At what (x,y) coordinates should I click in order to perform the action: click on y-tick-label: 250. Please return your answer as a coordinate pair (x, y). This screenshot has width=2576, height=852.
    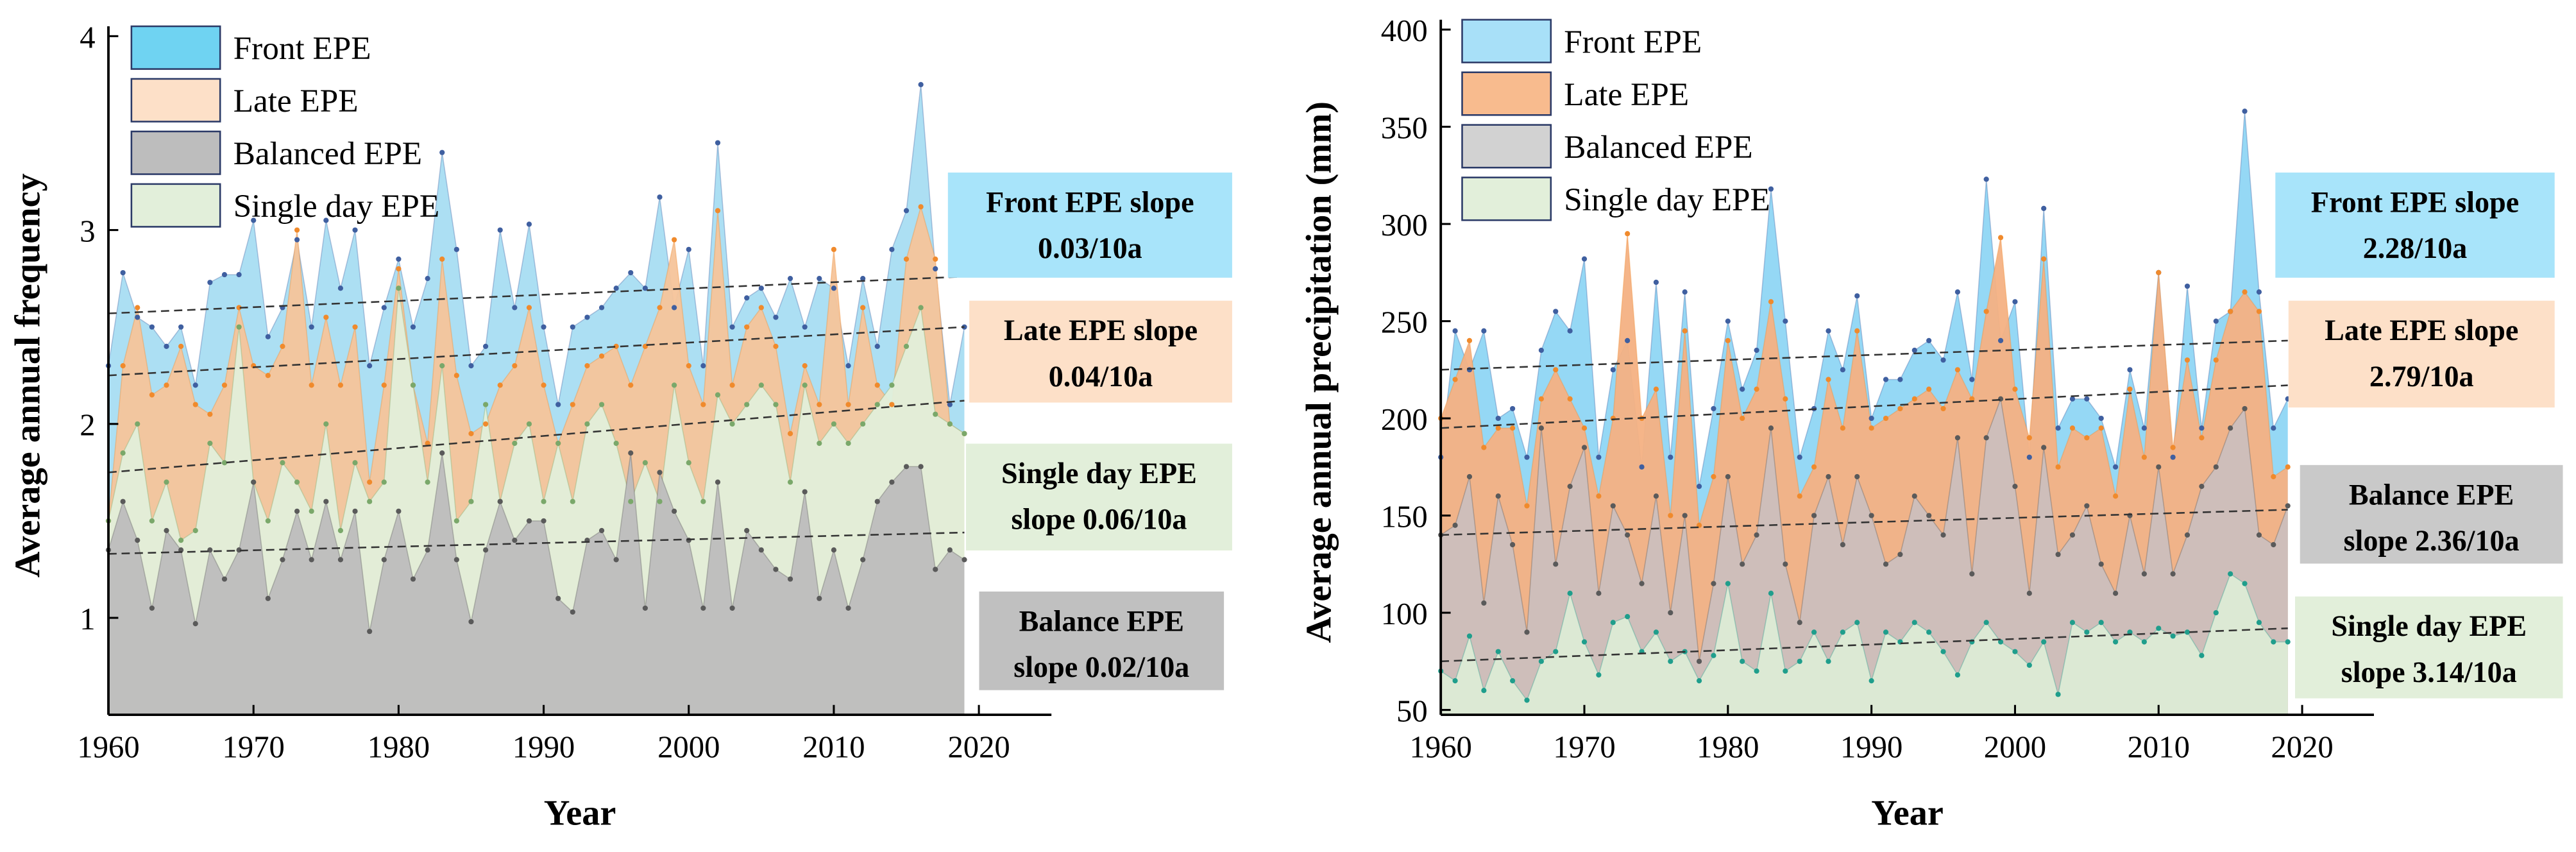
    Looking at the image, I should click on (1404, 322).